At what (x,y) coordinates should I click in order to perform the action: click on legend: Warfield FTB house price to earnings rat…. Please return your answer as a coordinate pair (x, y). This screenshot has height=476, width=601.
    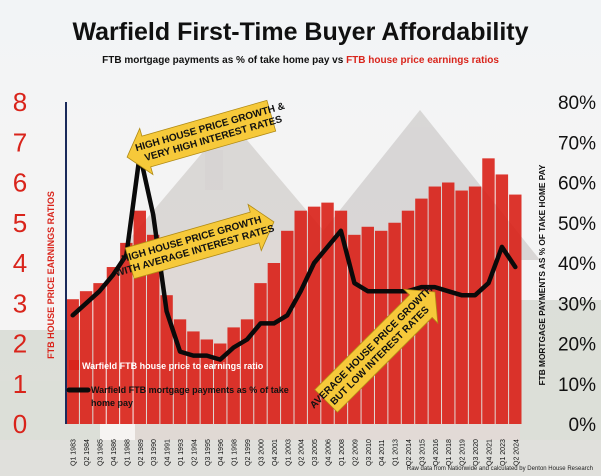
    Looking at the image, I should click on (177, 384).